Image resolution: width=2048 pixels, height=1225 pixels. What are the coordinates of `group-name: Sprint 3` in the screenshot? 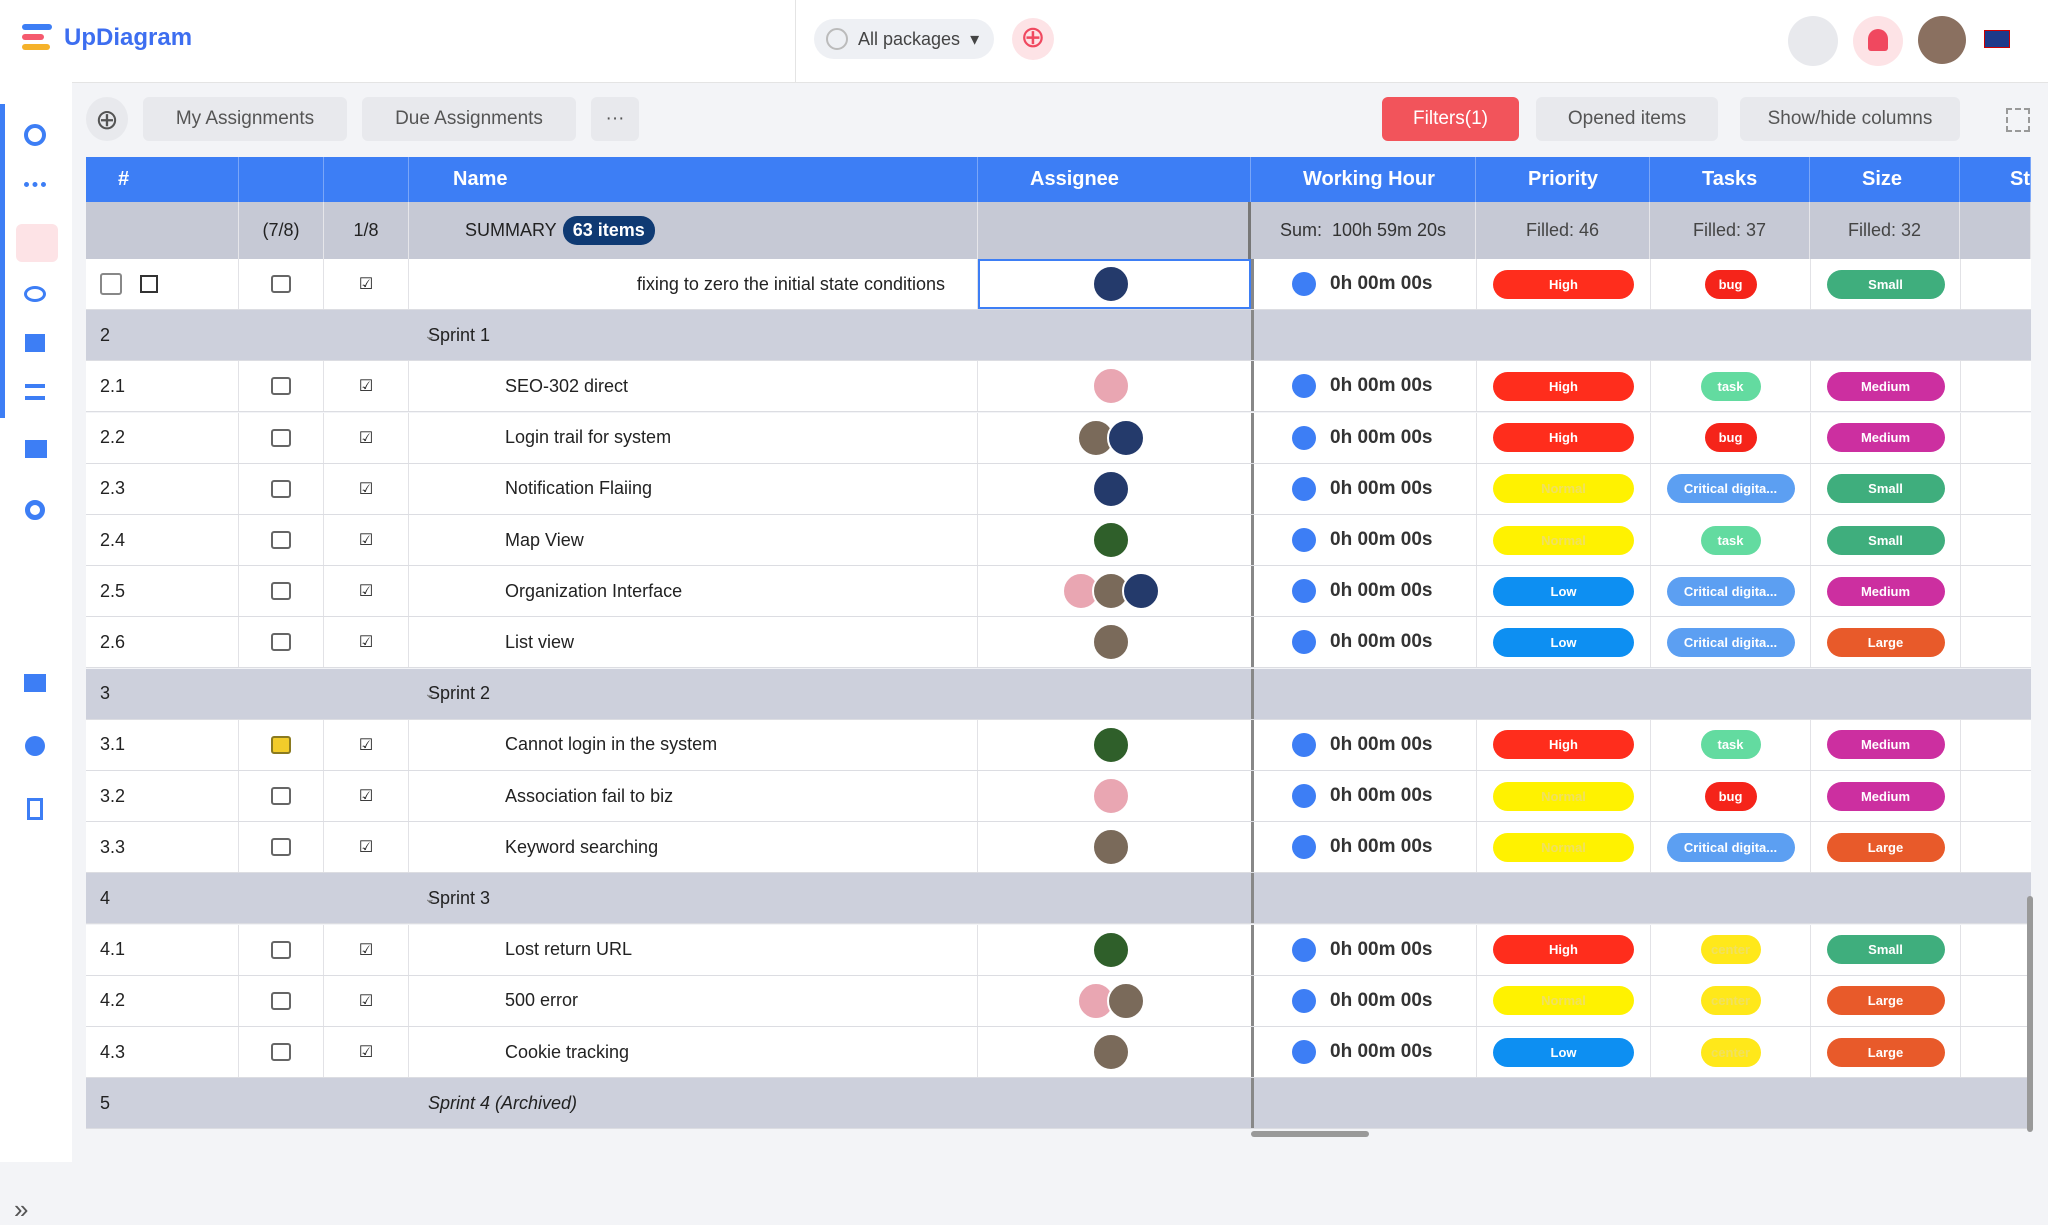 It's located at (459, 897).